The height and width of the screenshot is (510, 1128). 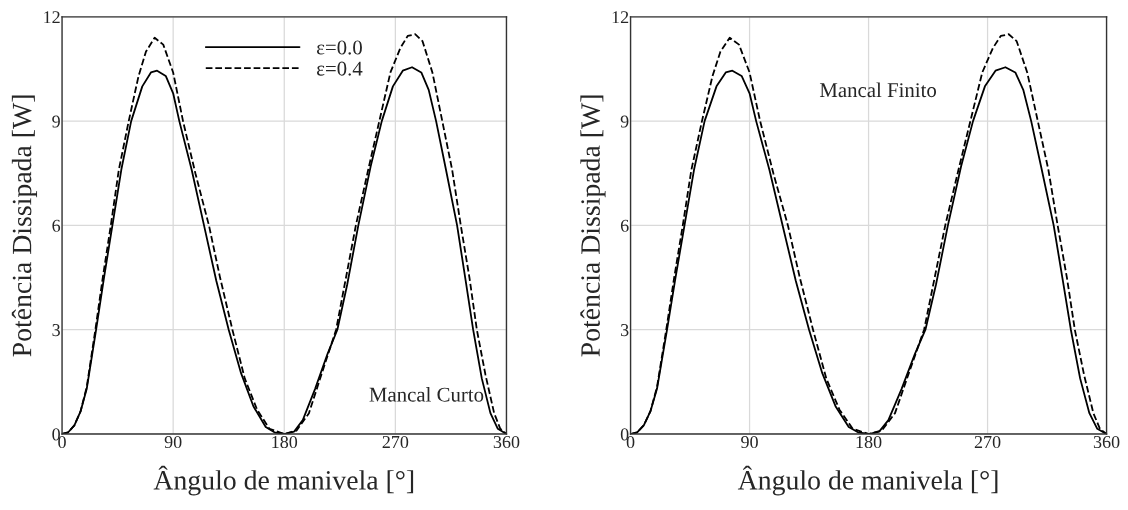 I want to click on annotation: Mancal Curto, so click(x=426, y=394).